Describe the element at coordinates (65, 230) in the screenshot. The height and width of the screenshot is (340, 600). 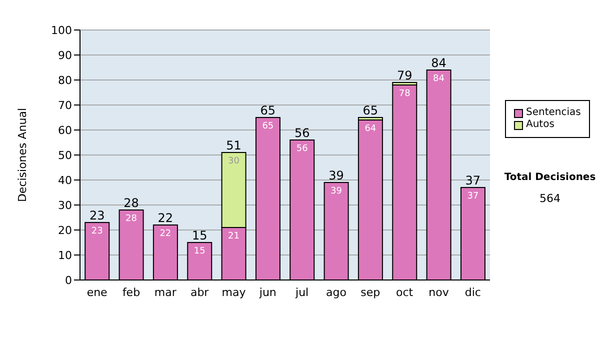
I see `y-tick-label: 20` at that location.